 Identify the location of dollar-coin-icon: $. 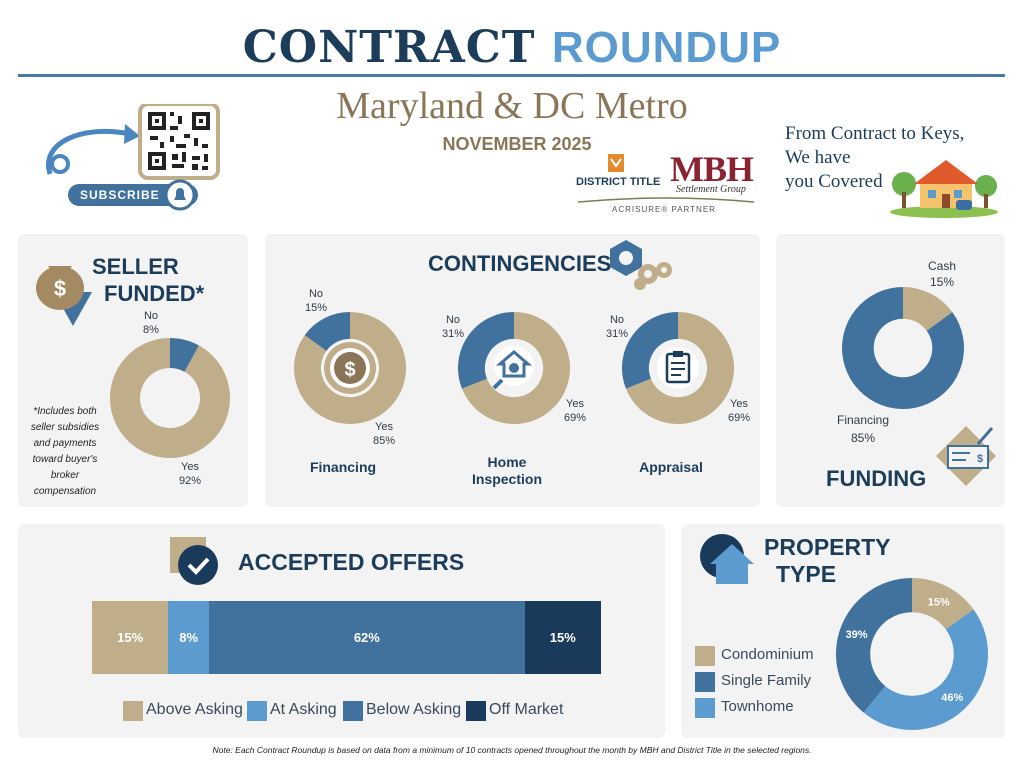
(350, 368).